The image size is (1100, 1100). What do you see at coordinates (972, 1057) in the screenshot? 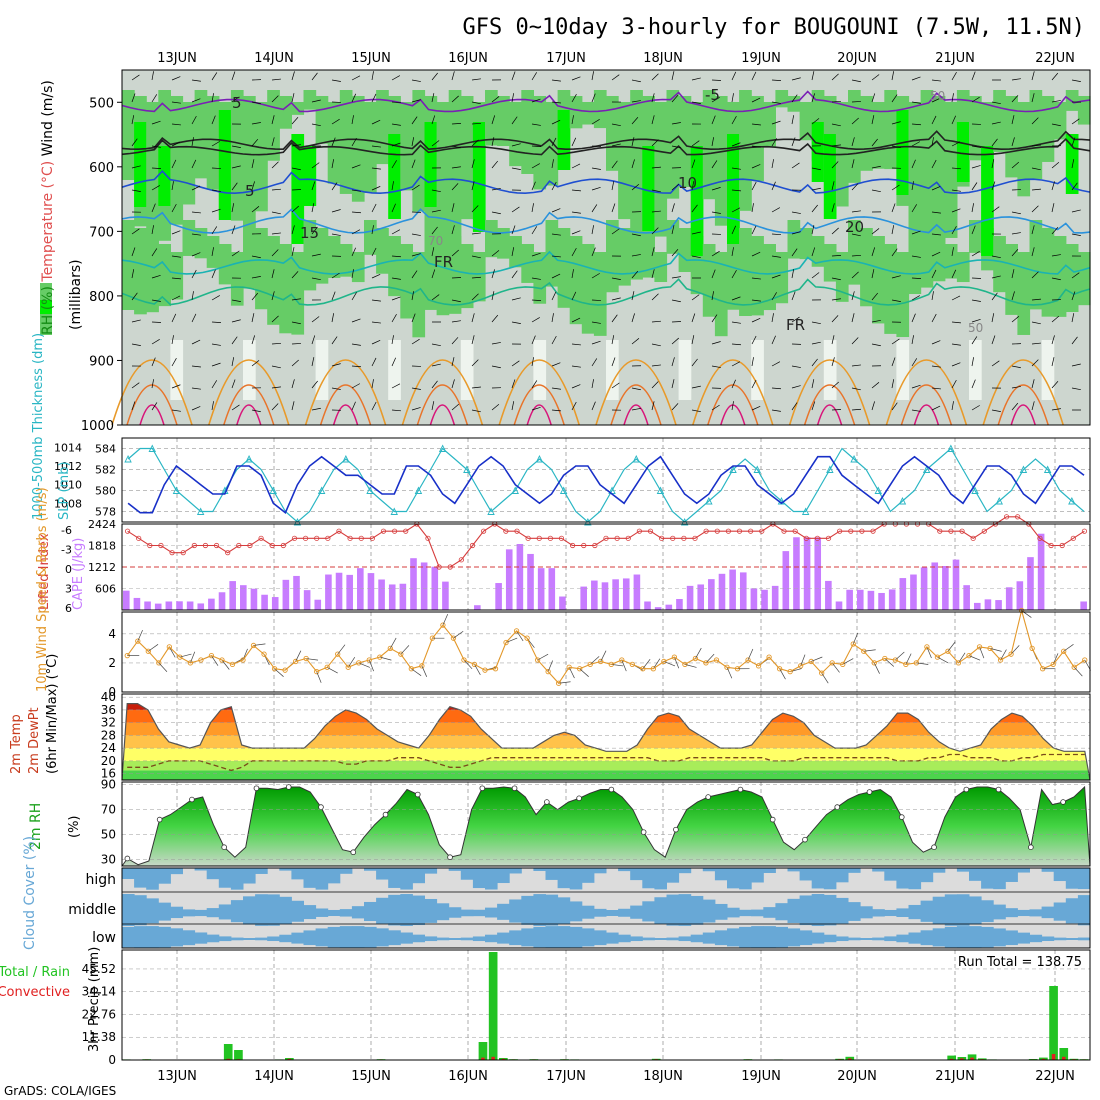
I see `precip-total-bar` at bounding box center [972, 1057].